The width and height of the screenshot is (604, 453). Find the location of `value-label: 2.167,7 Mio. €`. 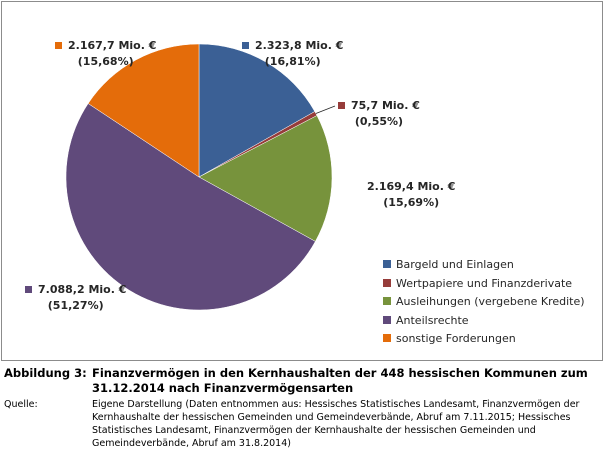

value-label: 2.167,7 Mio. € is located at coordinates (112, 45).